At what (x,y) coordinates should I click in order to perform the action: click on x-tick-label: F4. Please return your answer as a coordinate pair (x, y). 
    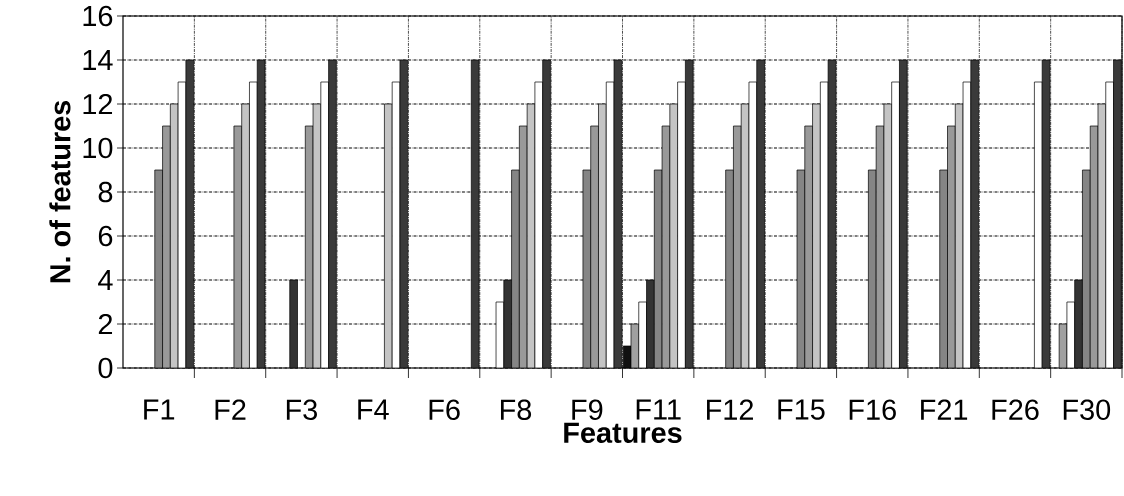
    Looking at the image, I should click on (373, 409).